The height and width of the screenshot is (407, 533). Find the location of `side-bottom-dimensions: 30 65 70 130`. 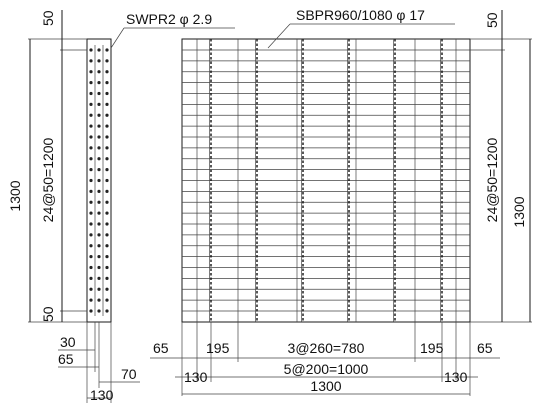

side-bottom-dimensions: 30 65 70 130 is located at coordinates (99, 362).